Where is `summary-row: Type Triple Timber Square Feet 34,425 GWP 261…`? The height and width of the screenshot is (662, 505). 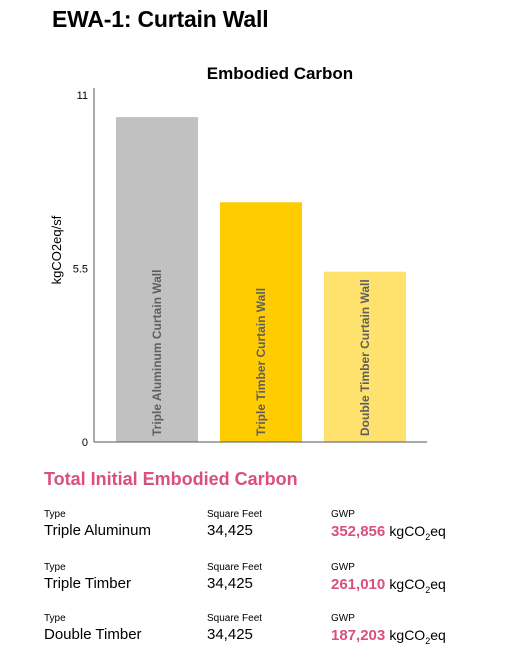
summary-row: Type Triple Timber Square Feet 34,425 GWP 261… is located at coordinates (252, 582).